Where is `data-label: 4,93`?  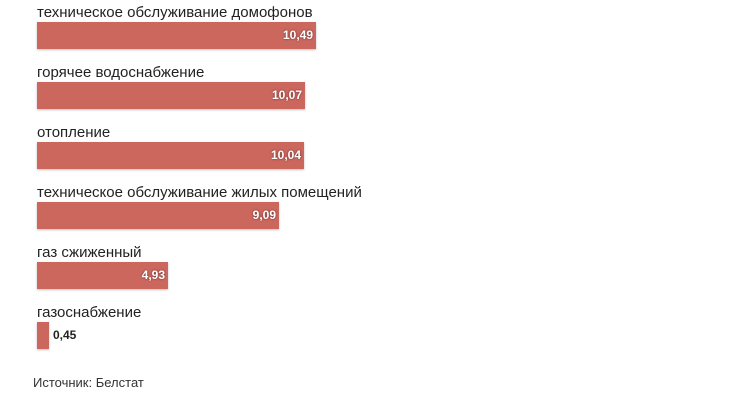 data-label: 4,93 is located at coordinates (153, 275).